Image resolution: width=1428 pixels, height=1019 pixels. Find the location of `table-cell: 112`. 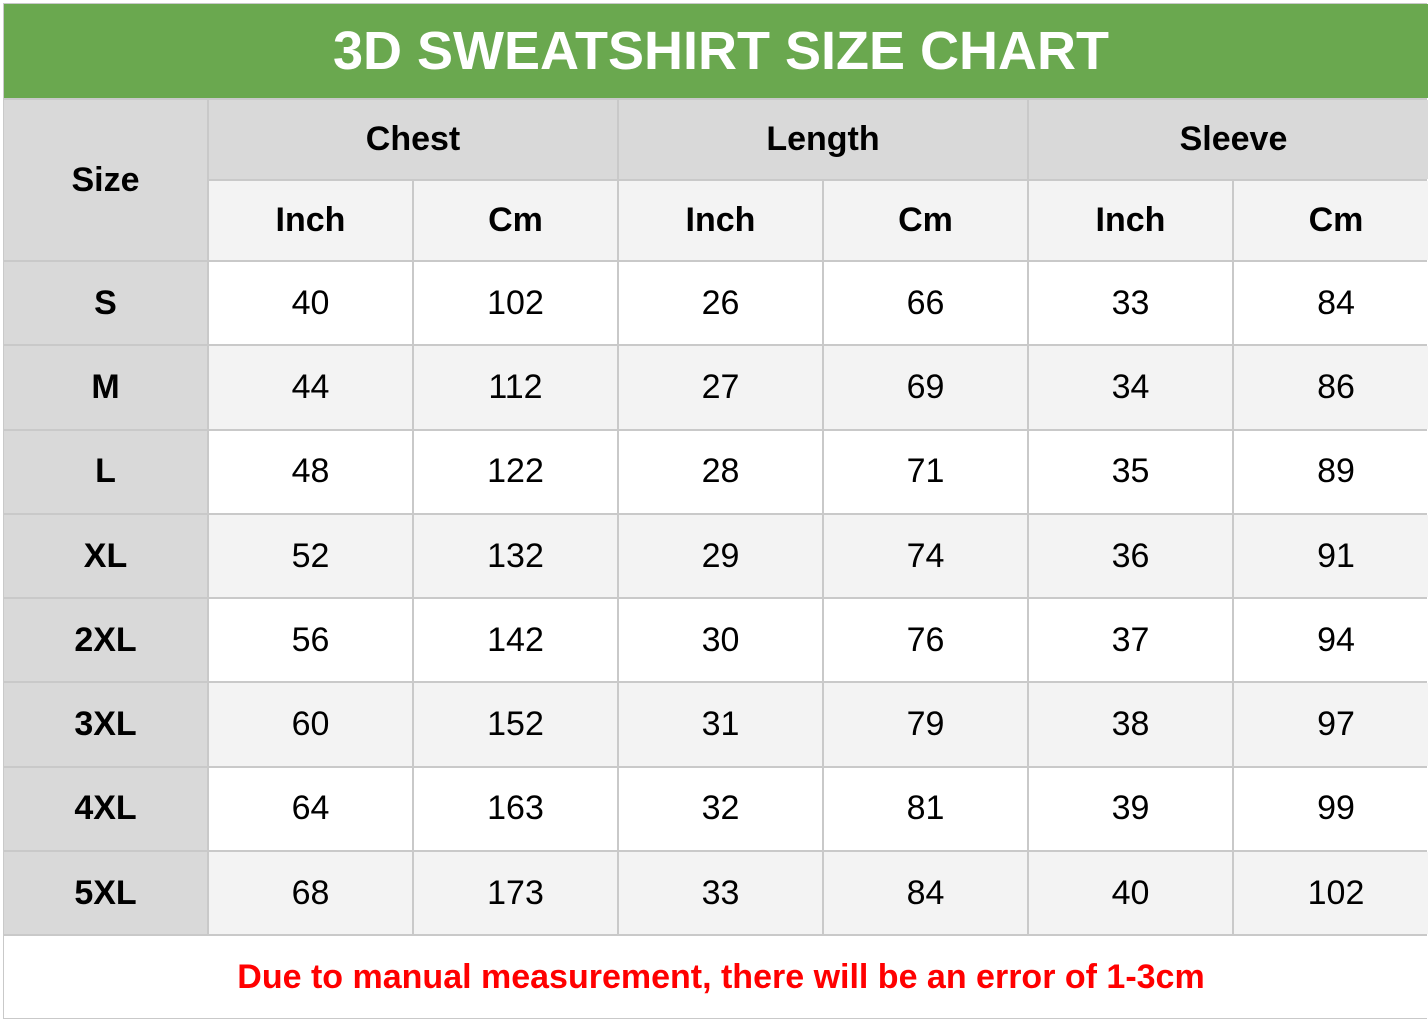

table-cell: 112 is located at coordinates (515, 387).